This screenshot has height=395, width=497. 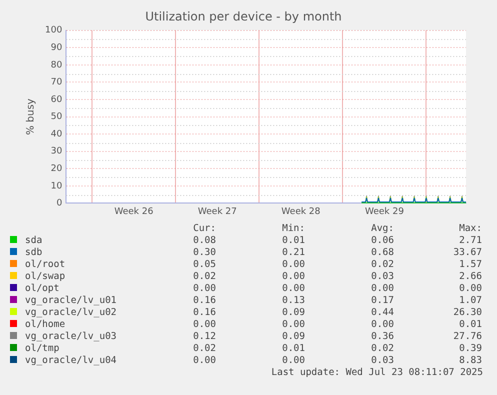 What do you see at coordinates (31, 117) in the screenshot?
I see `y-axis-title: % busy` at bounding box center [31, 117].